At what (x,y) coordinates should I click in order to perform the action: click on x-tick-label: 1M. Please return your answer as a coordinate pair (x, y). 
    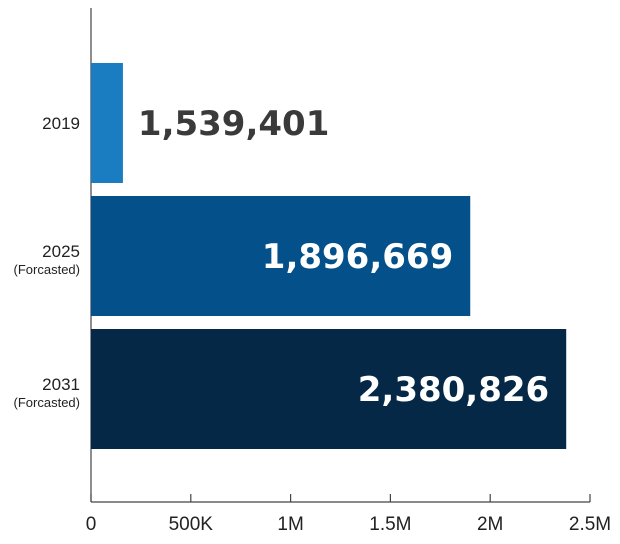
    Looking at the image, I should click on (290, 524).